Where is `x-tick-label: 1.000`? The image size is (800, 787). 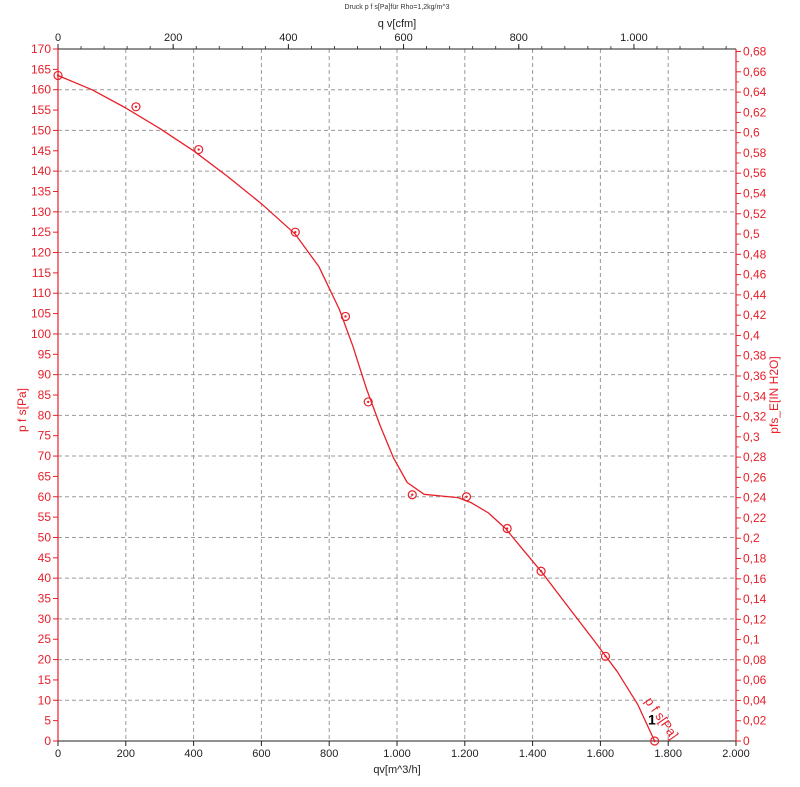 x-tick-label: 1.000 is located at coordinates (397, 754).